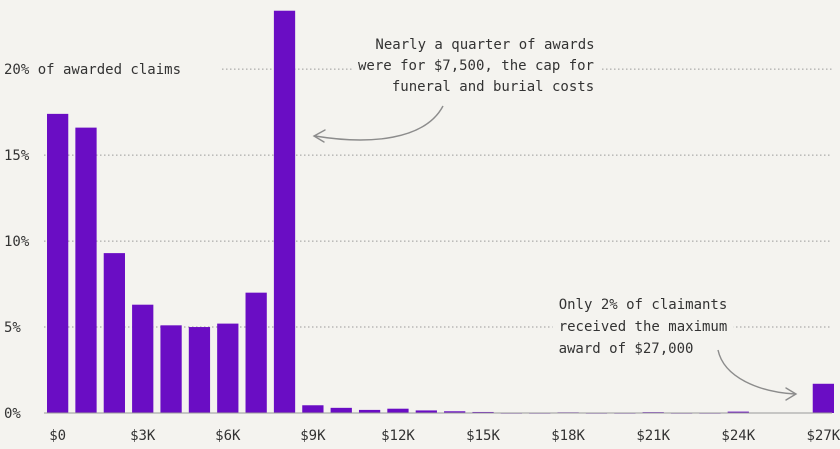  I want to click on x-tick-label: $15K, so click(483, 436).